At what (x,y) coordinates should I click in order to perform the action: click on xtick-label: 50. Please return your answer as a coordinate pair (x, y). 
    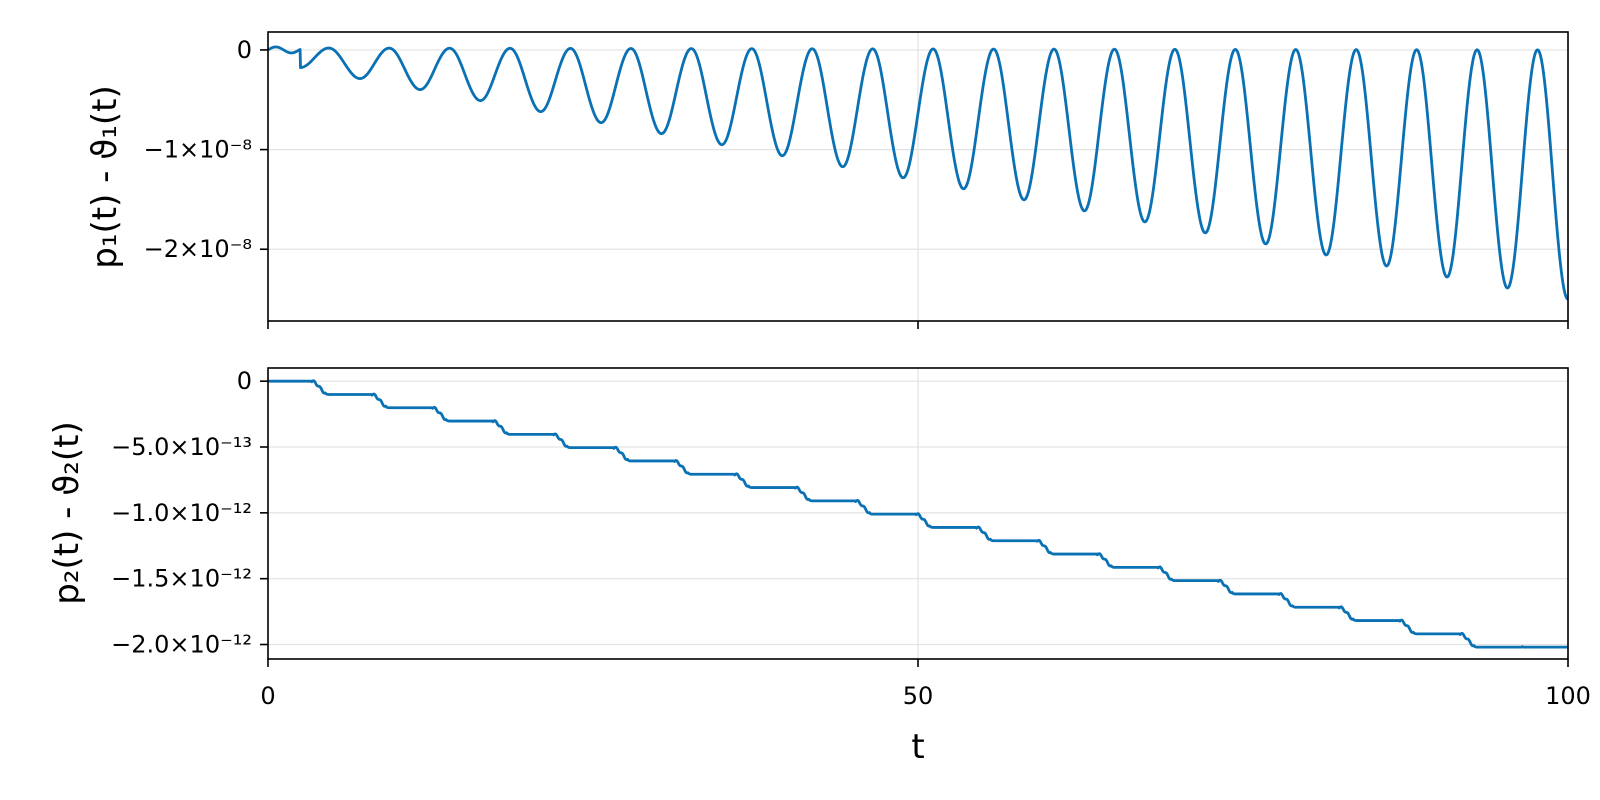
    Looking at the image, I should click on (918, 696).